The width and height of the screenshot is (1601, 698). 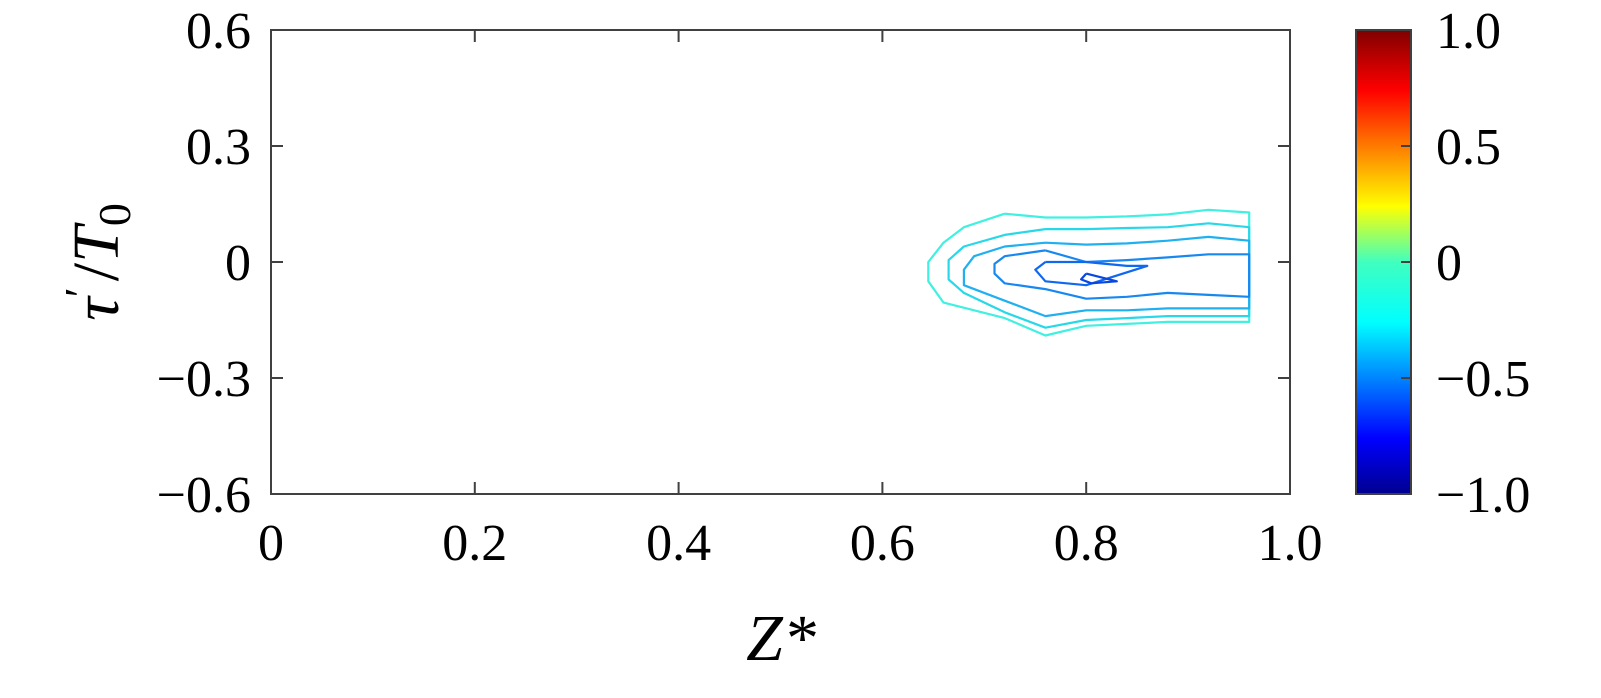 I want to click on y-axis-label-prime: ′, so click(x=80, y=292).